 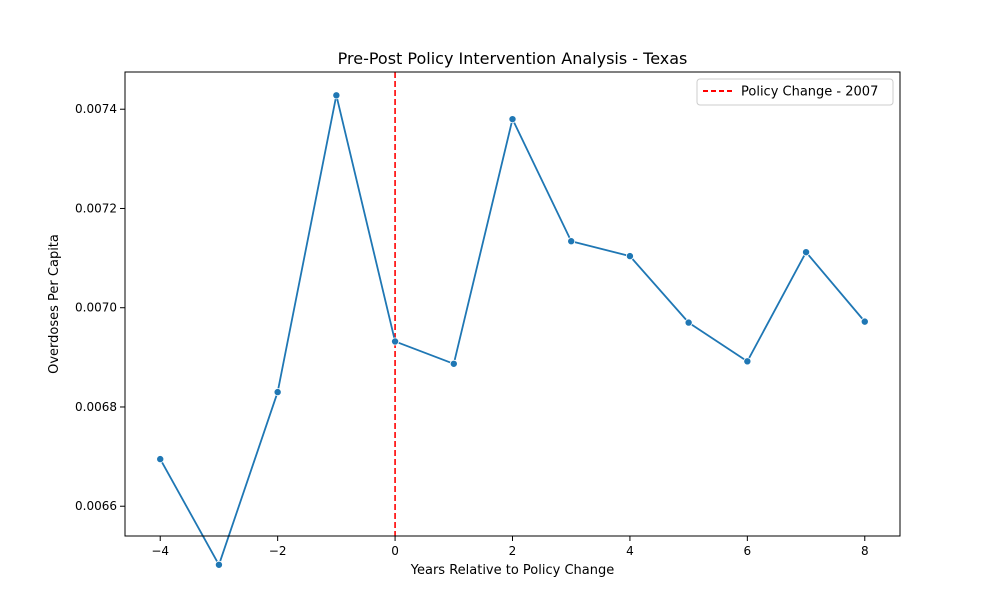 What do you see at coordinates (96, 407) in the screenshot?
I see `y-tick-label: 0.0068` at bounding box center [96, 407].